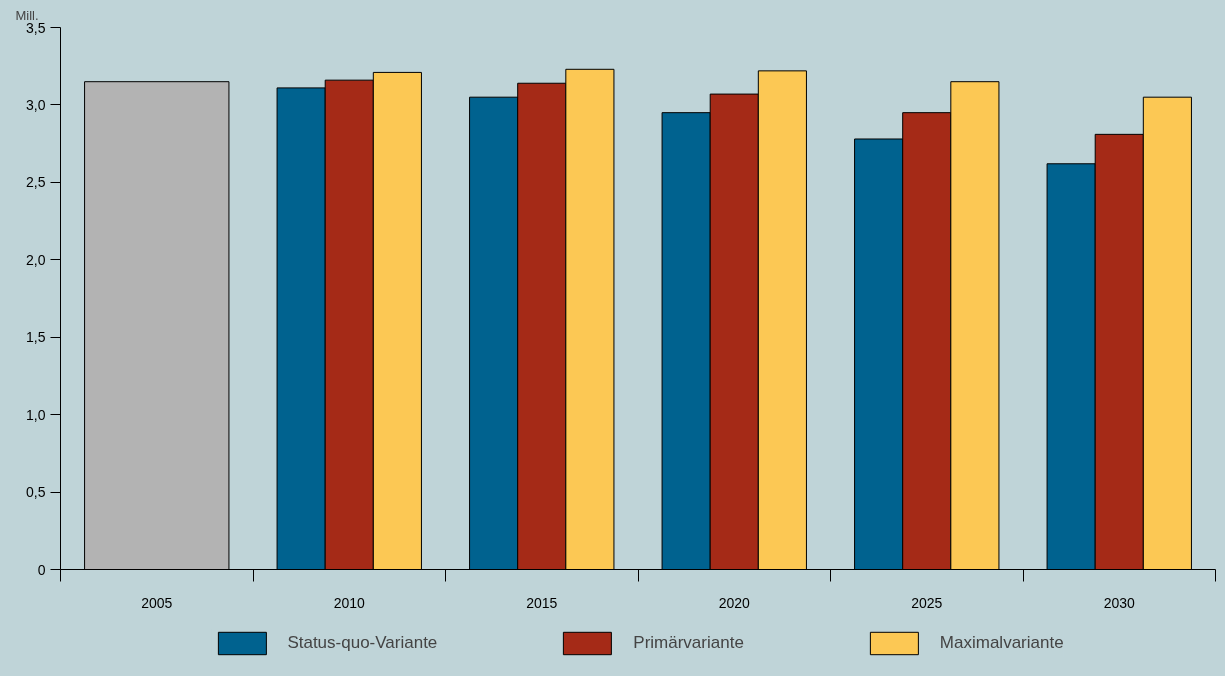  What do you see at coordinates (542, 602) in the screenshot?
I see `x-tick-label: 2015` at bounding box center [542, 602].